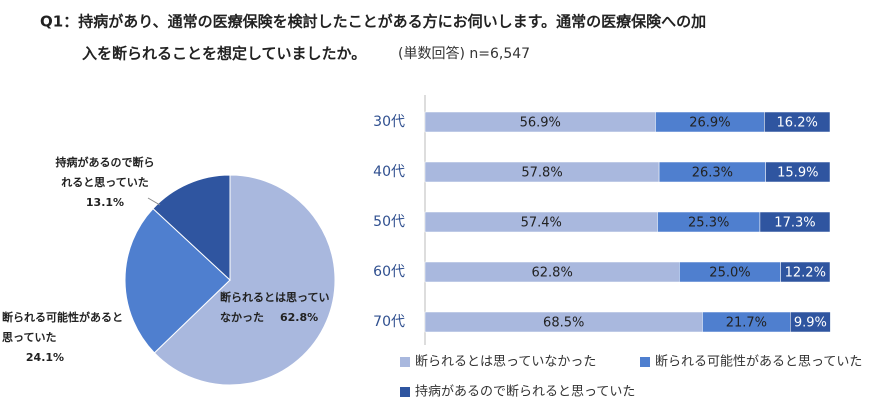  I want to click on legend-label: 持病があるので断られると思っていた, so click(525, 392).